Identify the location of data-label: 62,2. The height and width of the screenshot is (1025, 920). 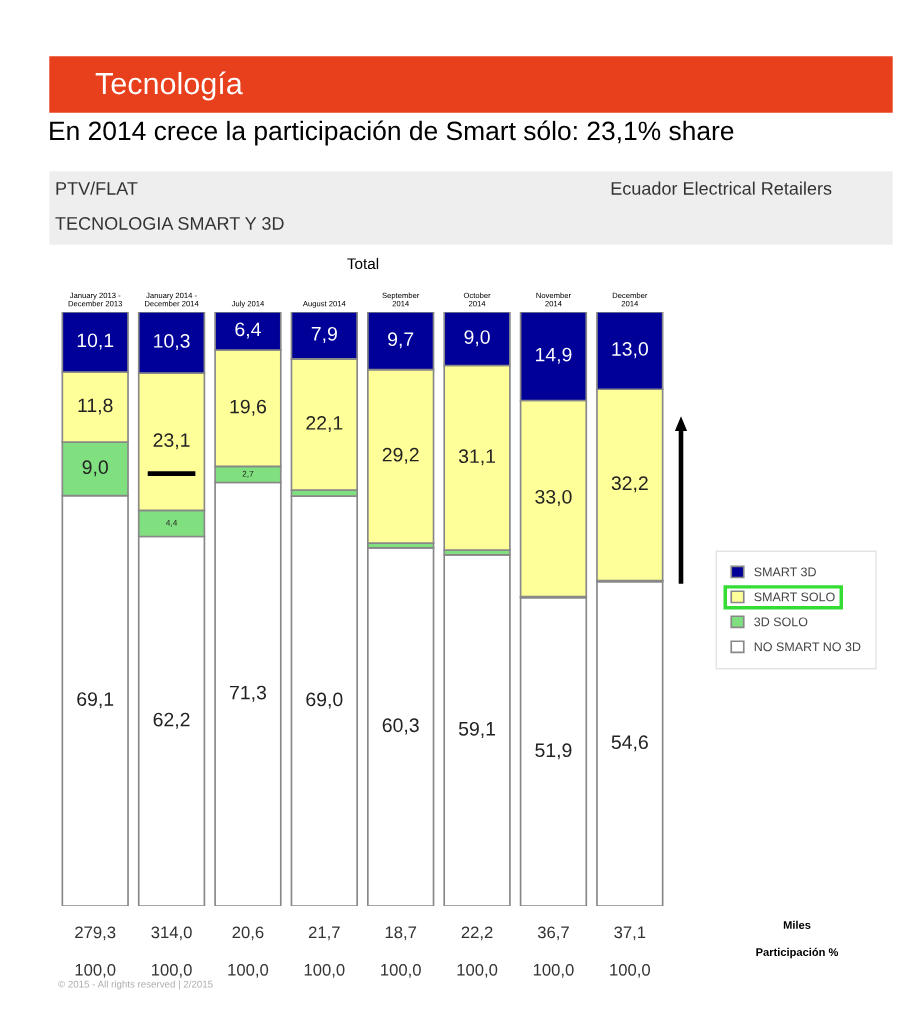
(171, 720).